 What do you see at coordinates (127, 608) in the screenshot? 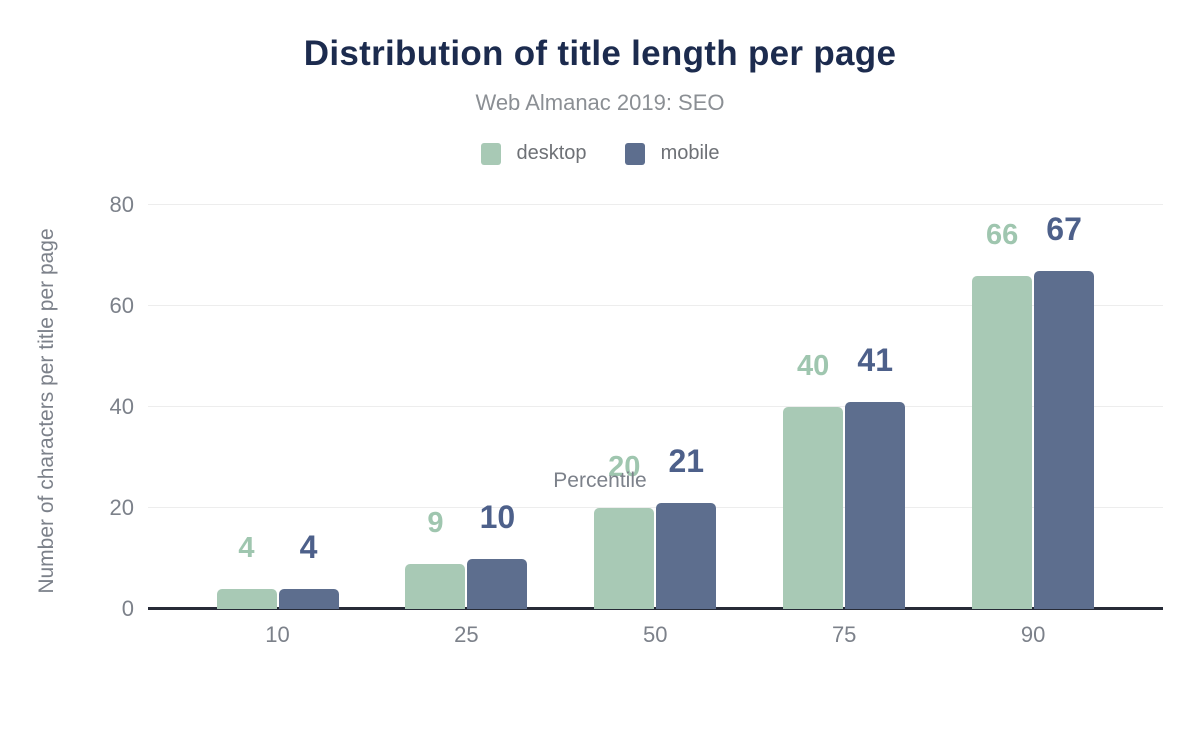
I see `y-tick-label-0: 0` at bounding box center [127, 608].